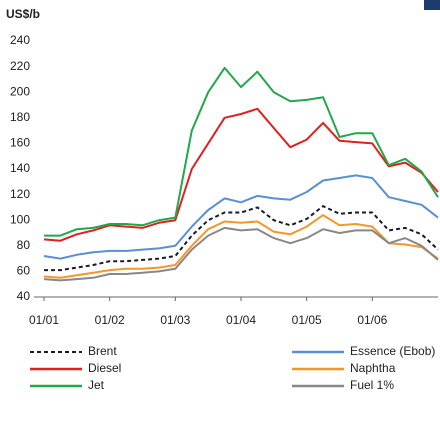 The width and height of the screenshot is (440, 421). I want to click on y-tick-label: 80, so click(24, 245).